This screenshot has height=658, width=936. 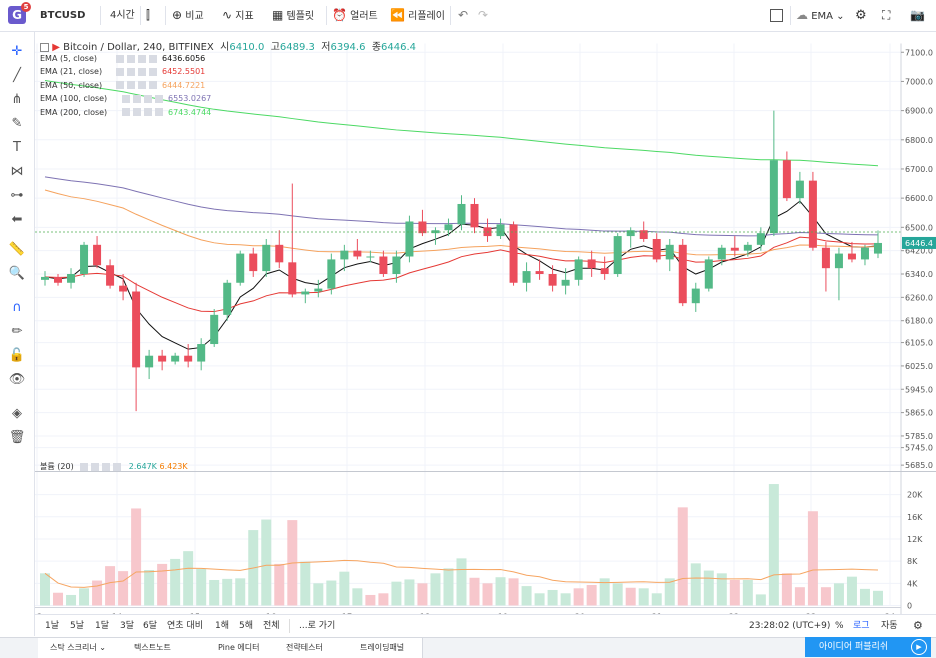 I want to click on range-1d: 1날, so click(x=52, y=626).